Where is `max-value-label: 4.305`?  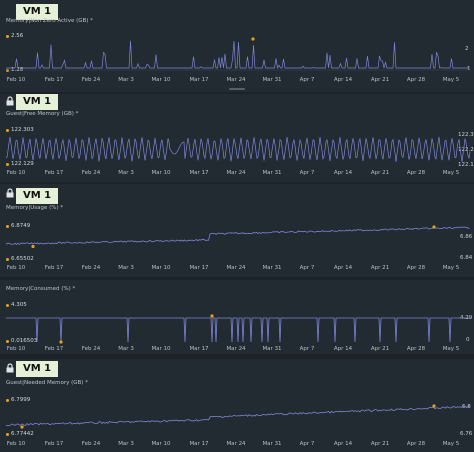 max-value-label: 4.305 is located at coordinates (19, 305).